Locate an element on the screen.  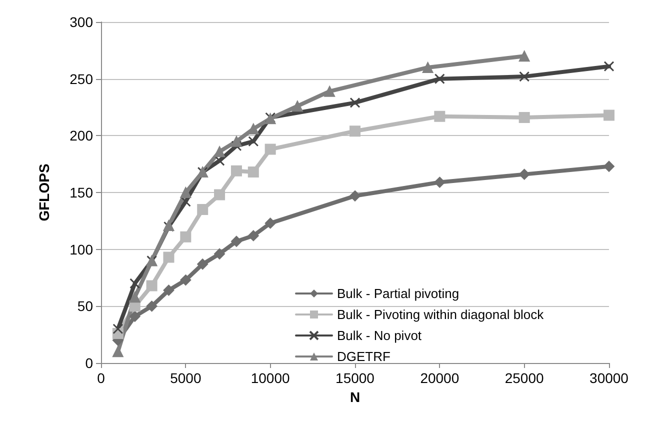
x-tick-label: 5000 is located at coordinates (186, 378).